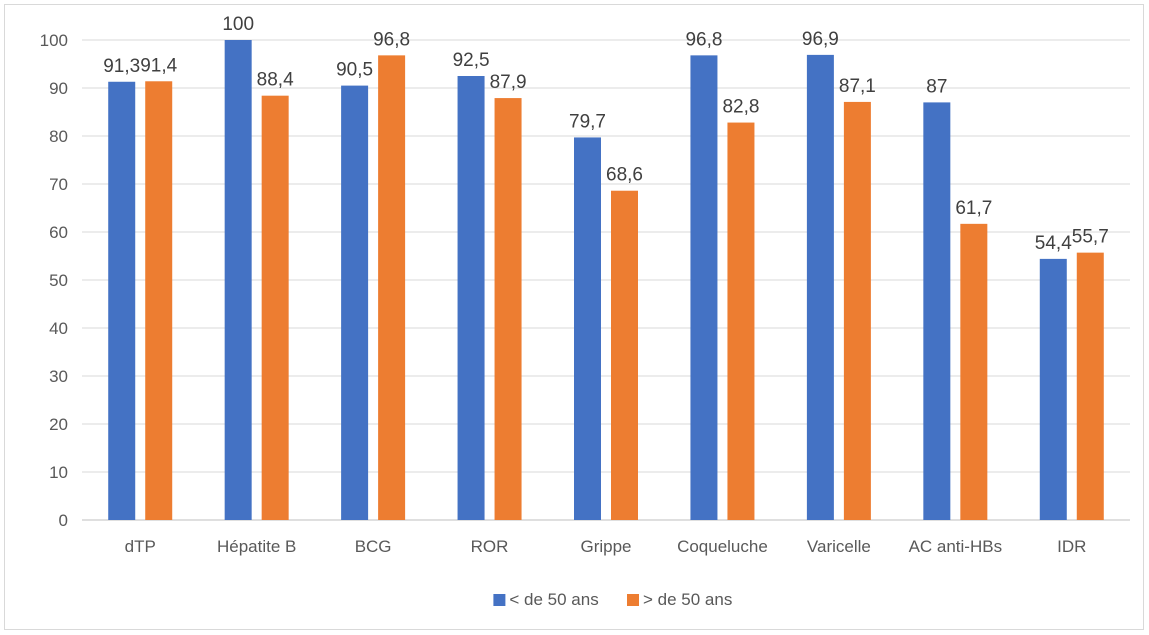 Image resolution: width=1149 pixels, height=635 pixels. Describe the element at coordinates (275, 80) in the screenshot. I see `data-label: 88,4` at that location.